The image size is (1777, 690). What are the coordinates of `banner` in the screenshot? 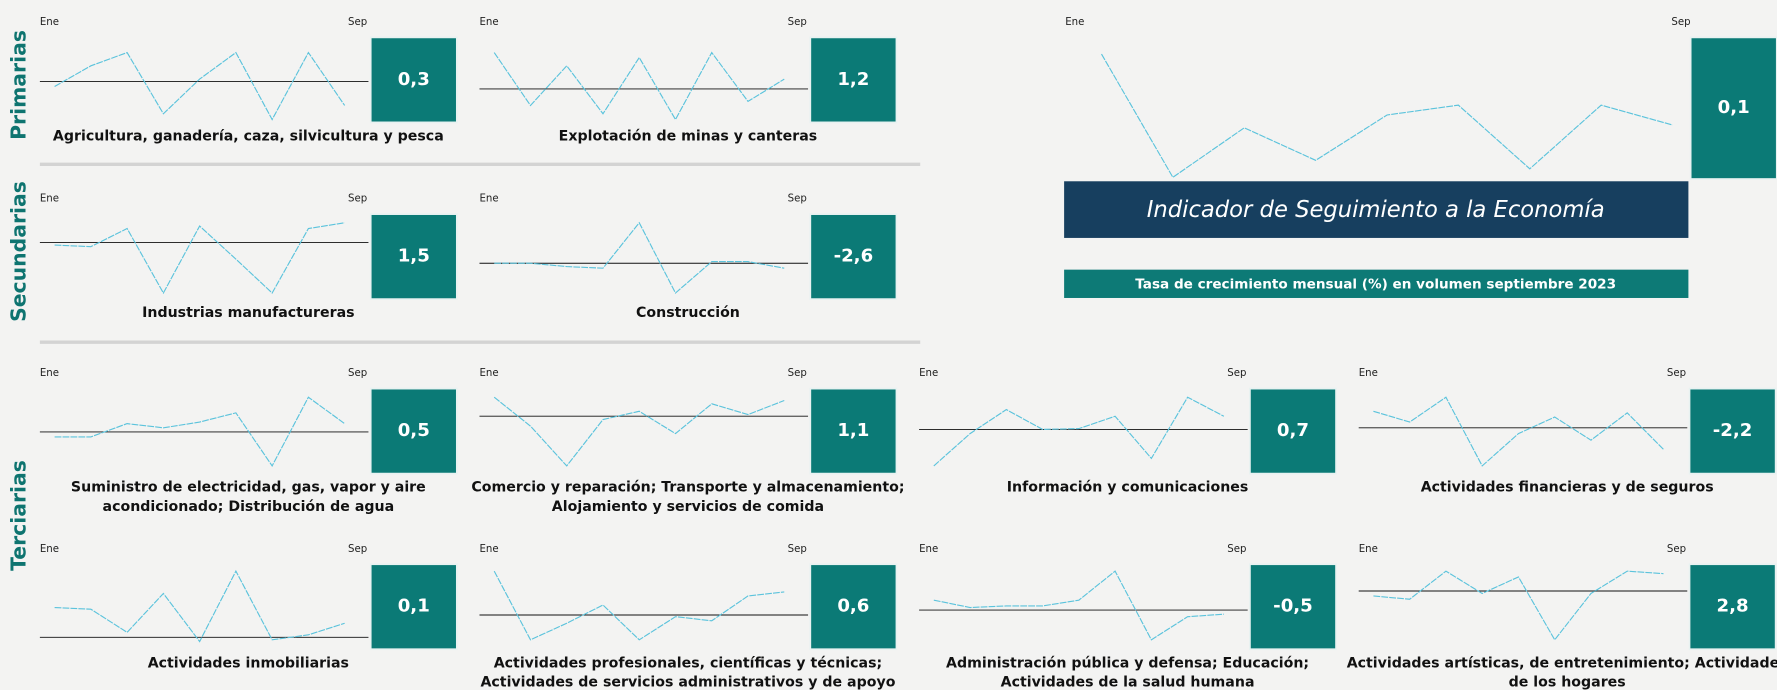 It's located at (1376, 209).